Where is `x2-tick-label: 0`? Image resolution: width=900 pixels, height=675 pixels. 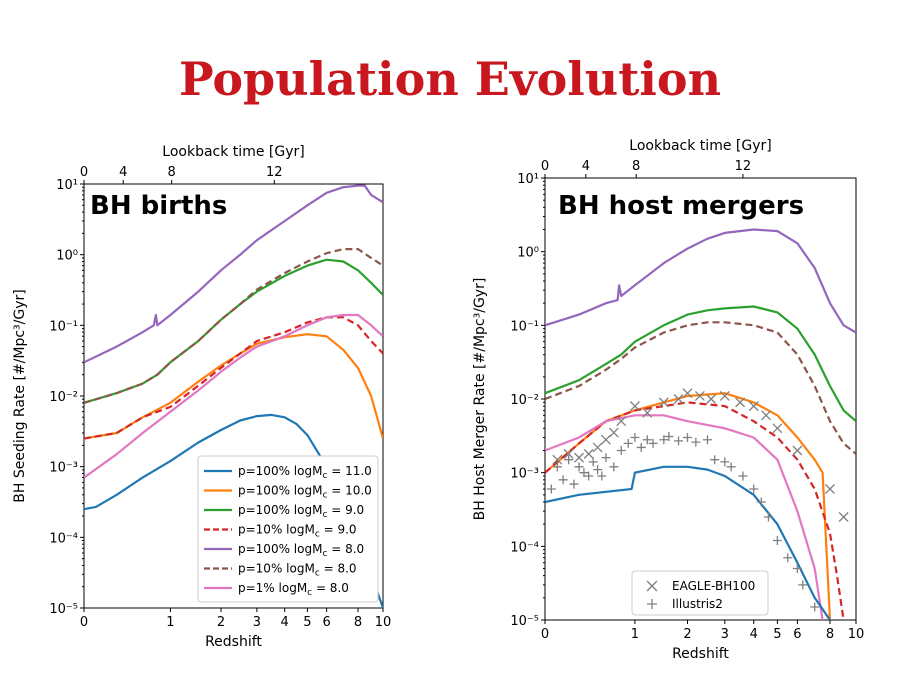
x2-tick-label: 0 is located at coordinates (545, 166).